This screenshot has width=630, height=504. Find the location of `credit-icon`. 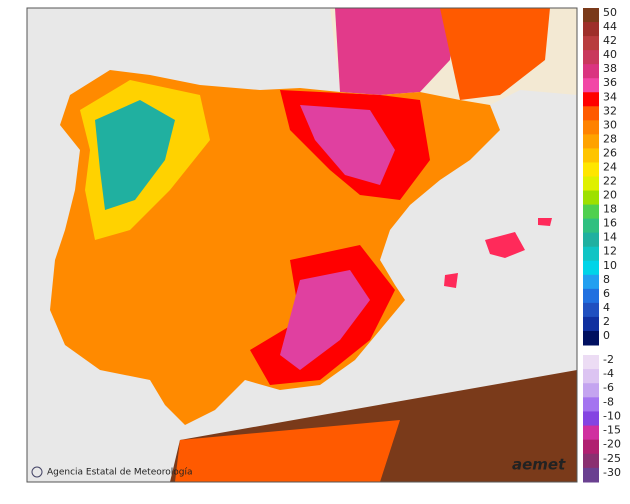

credit-icon is located at coordinates (37, 472).